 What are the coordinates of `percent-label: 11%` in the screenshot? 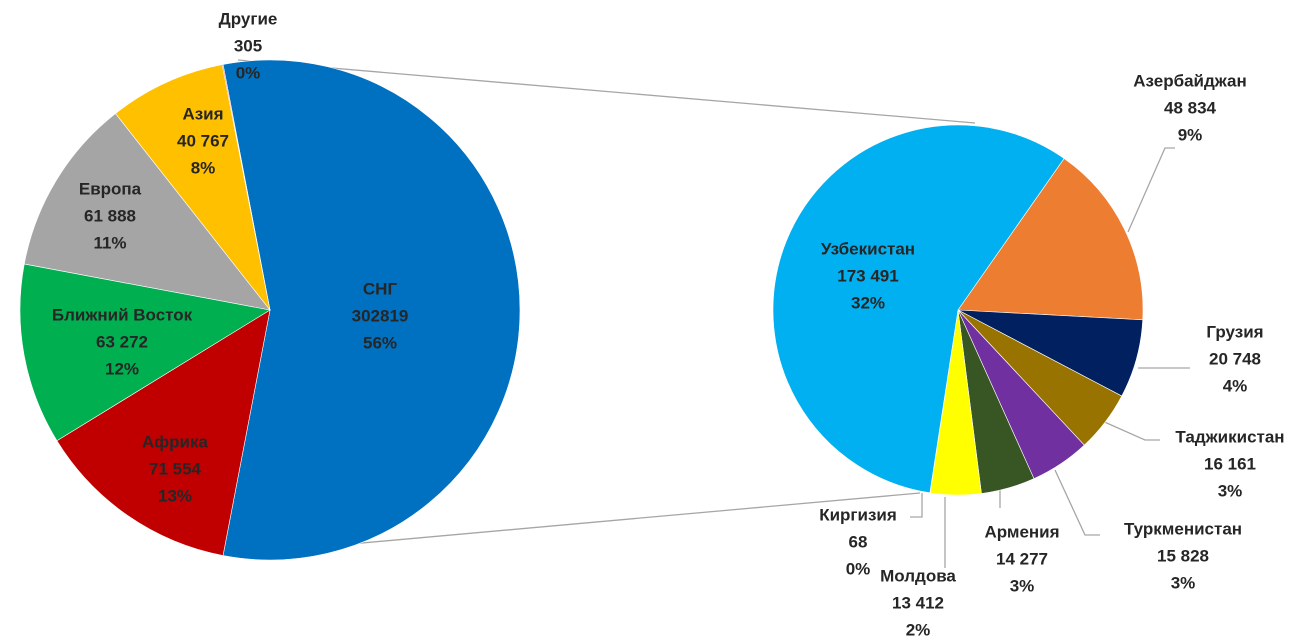 It's located at (109, 242).